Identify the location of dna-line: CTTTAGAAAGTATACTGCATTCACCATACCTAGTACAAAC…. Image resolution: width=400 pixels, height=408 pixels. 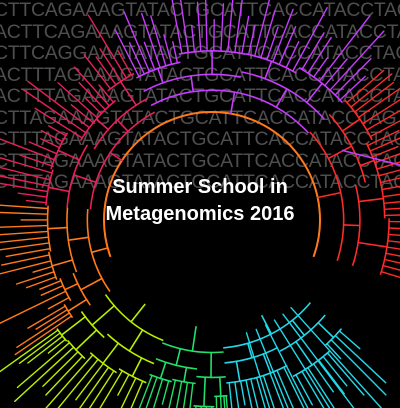
(200, 182).